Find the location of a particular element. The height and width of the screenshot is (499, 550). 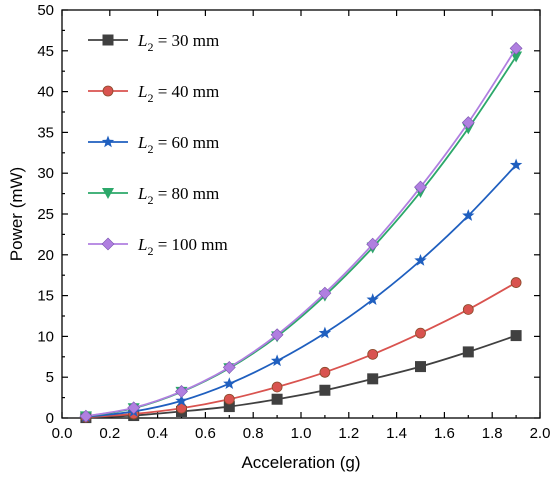

y-tick-label: 15 is located at coordinates (45, 296).